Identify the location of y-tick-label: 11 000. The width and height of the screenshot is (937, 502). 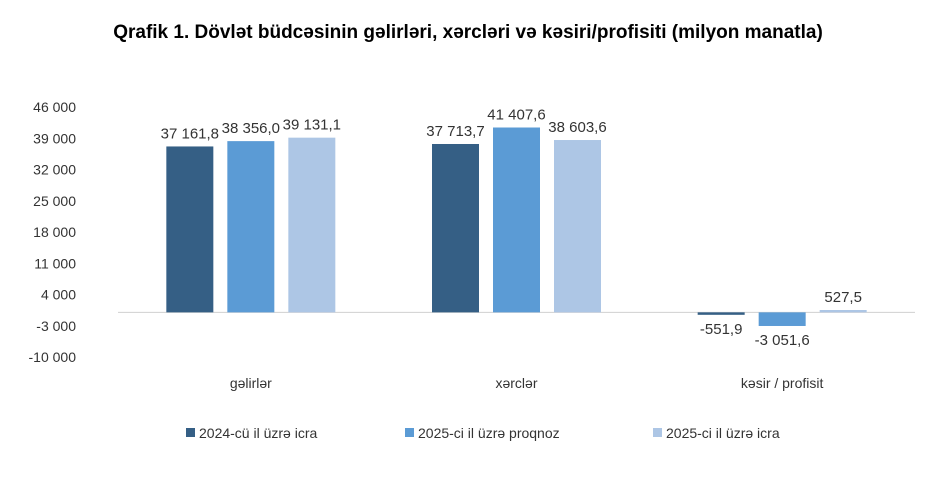
(55, 263).